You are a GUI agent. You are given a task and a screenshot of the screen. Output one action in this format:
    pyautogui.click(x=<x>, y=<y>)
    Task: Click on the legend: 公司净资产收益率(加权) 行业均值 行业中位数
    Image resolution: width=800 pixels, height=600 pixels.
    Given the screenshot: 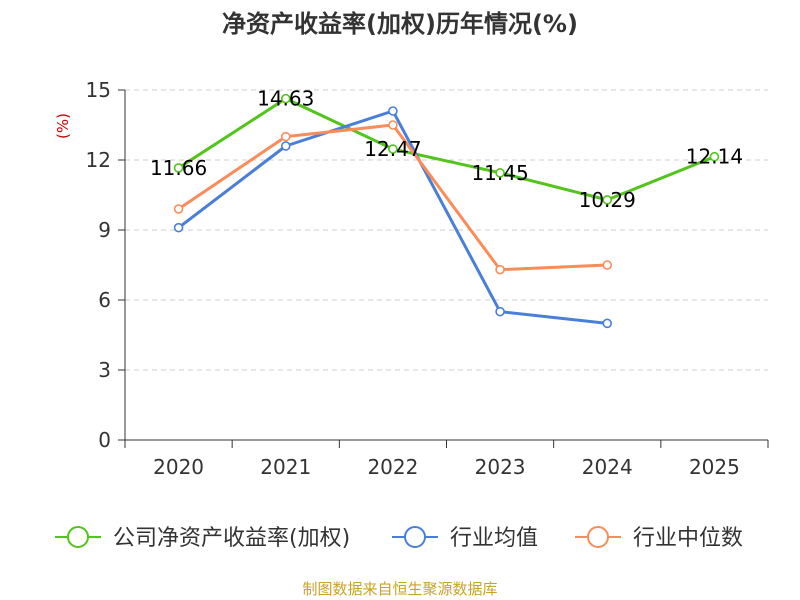 What is the action you would take?
    pyautogui.click(x=399, y=538)
    